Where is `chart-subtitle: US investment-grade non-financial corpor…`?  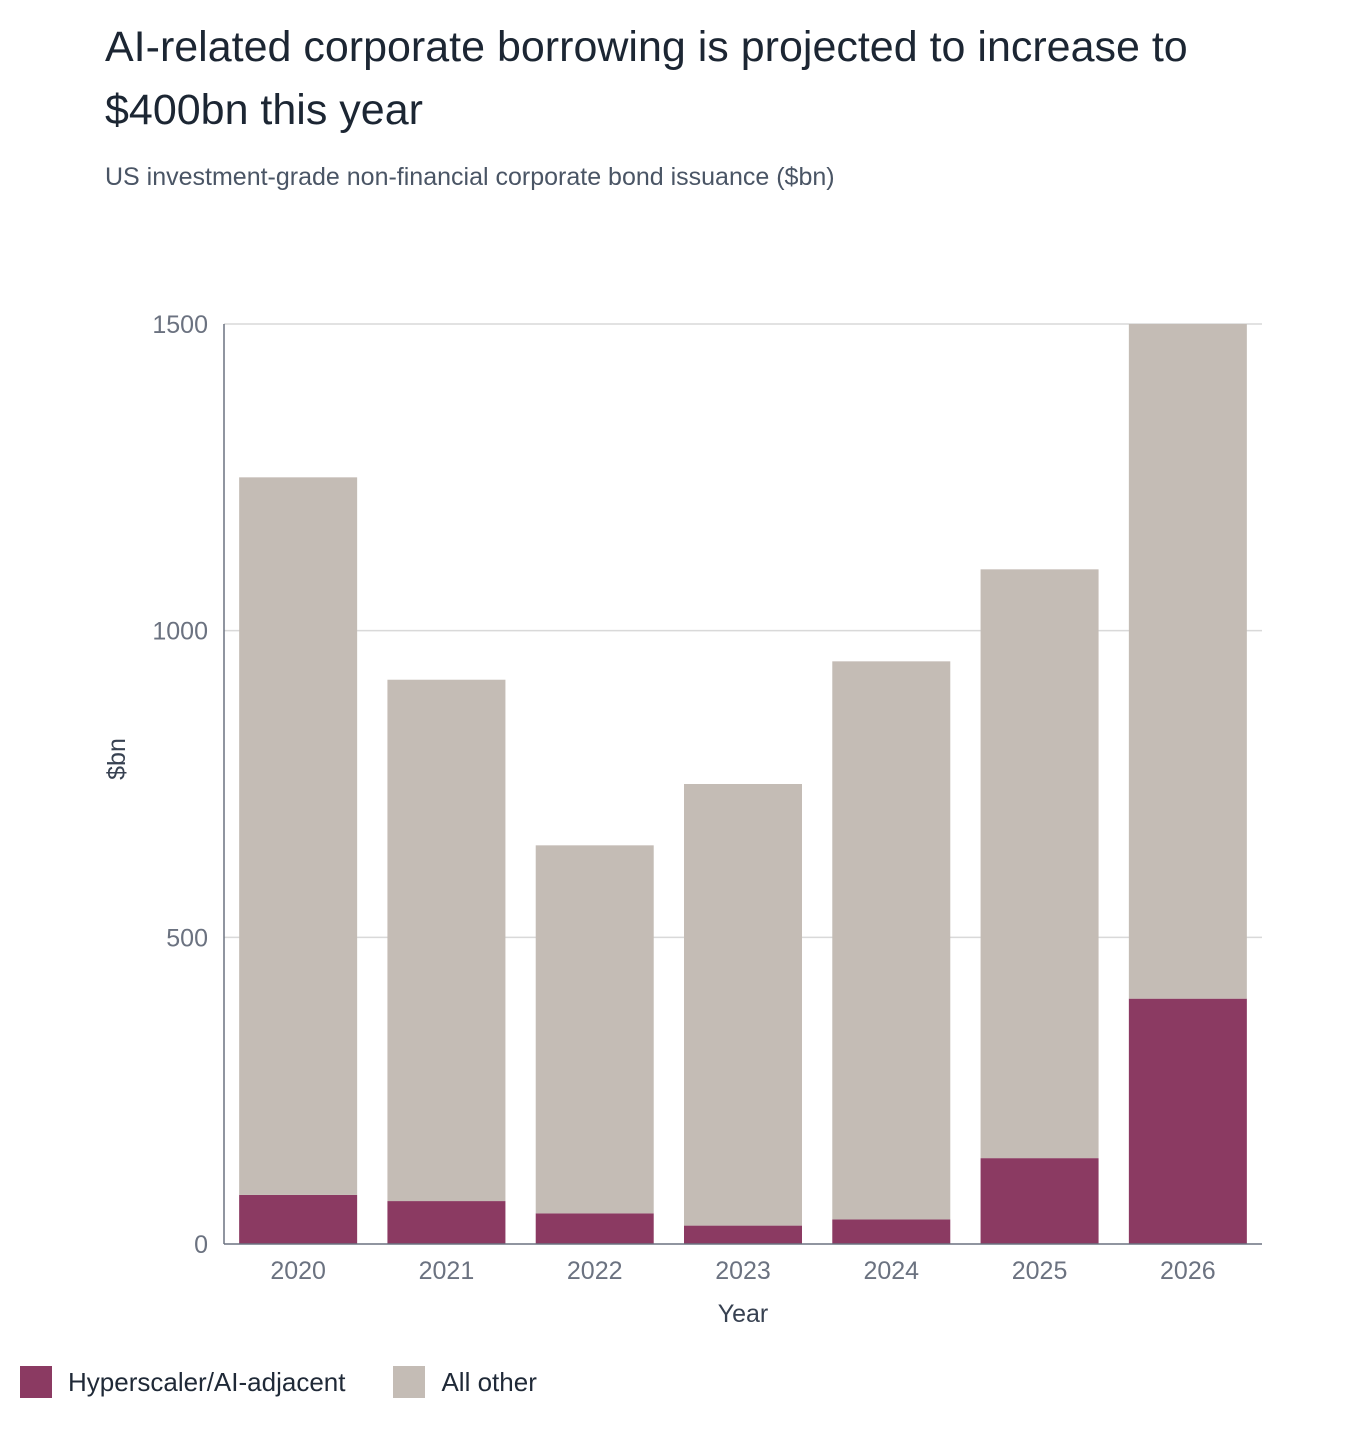
chart-subtitle: US investment-grade non-financial corpor… is located at coordinates (470, 177).